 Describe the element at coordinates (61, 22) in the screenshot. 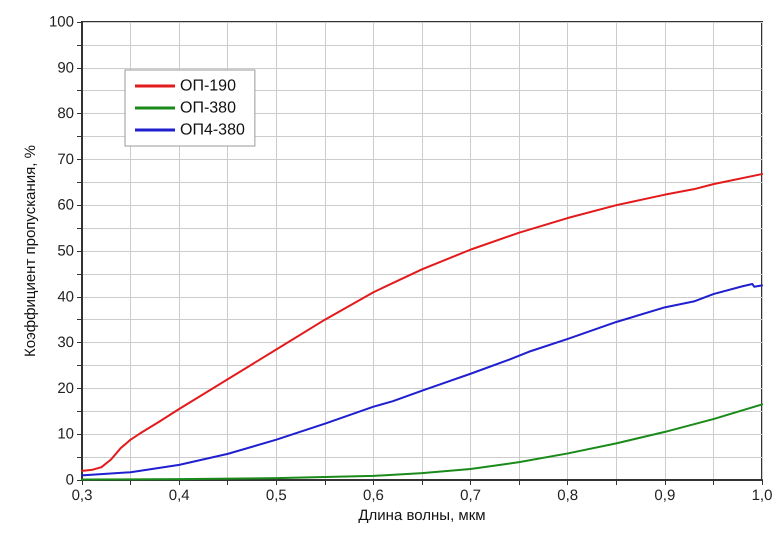

I see `y-tick-label: 100` at that location.